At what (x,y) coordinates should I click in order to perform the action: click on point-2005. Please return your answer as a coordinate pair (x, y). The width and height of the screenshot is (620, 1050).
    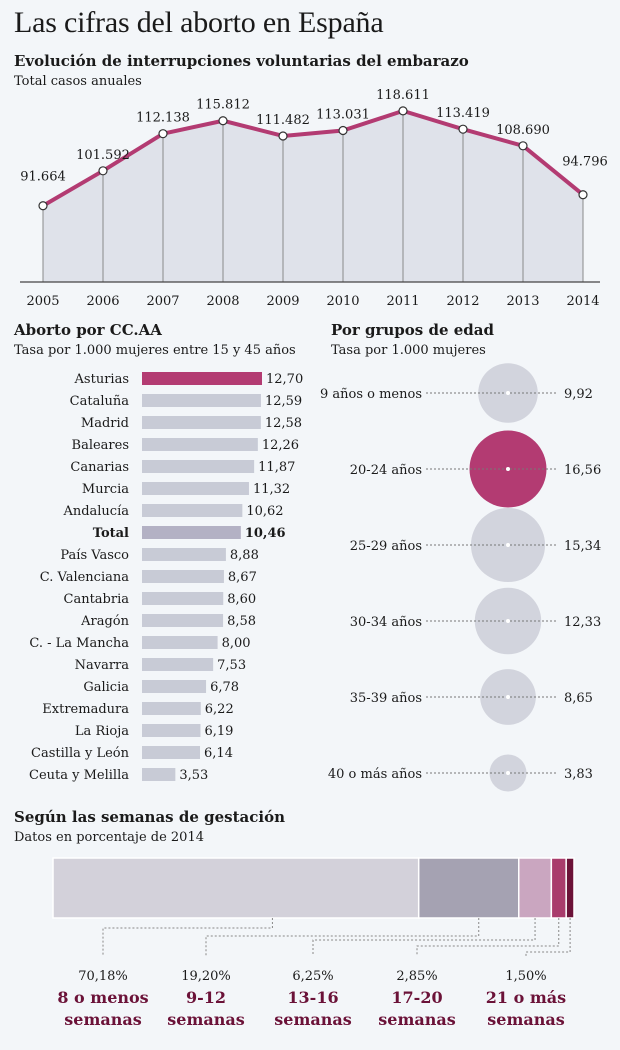
    Looking at the image, I should click on (43, 206).